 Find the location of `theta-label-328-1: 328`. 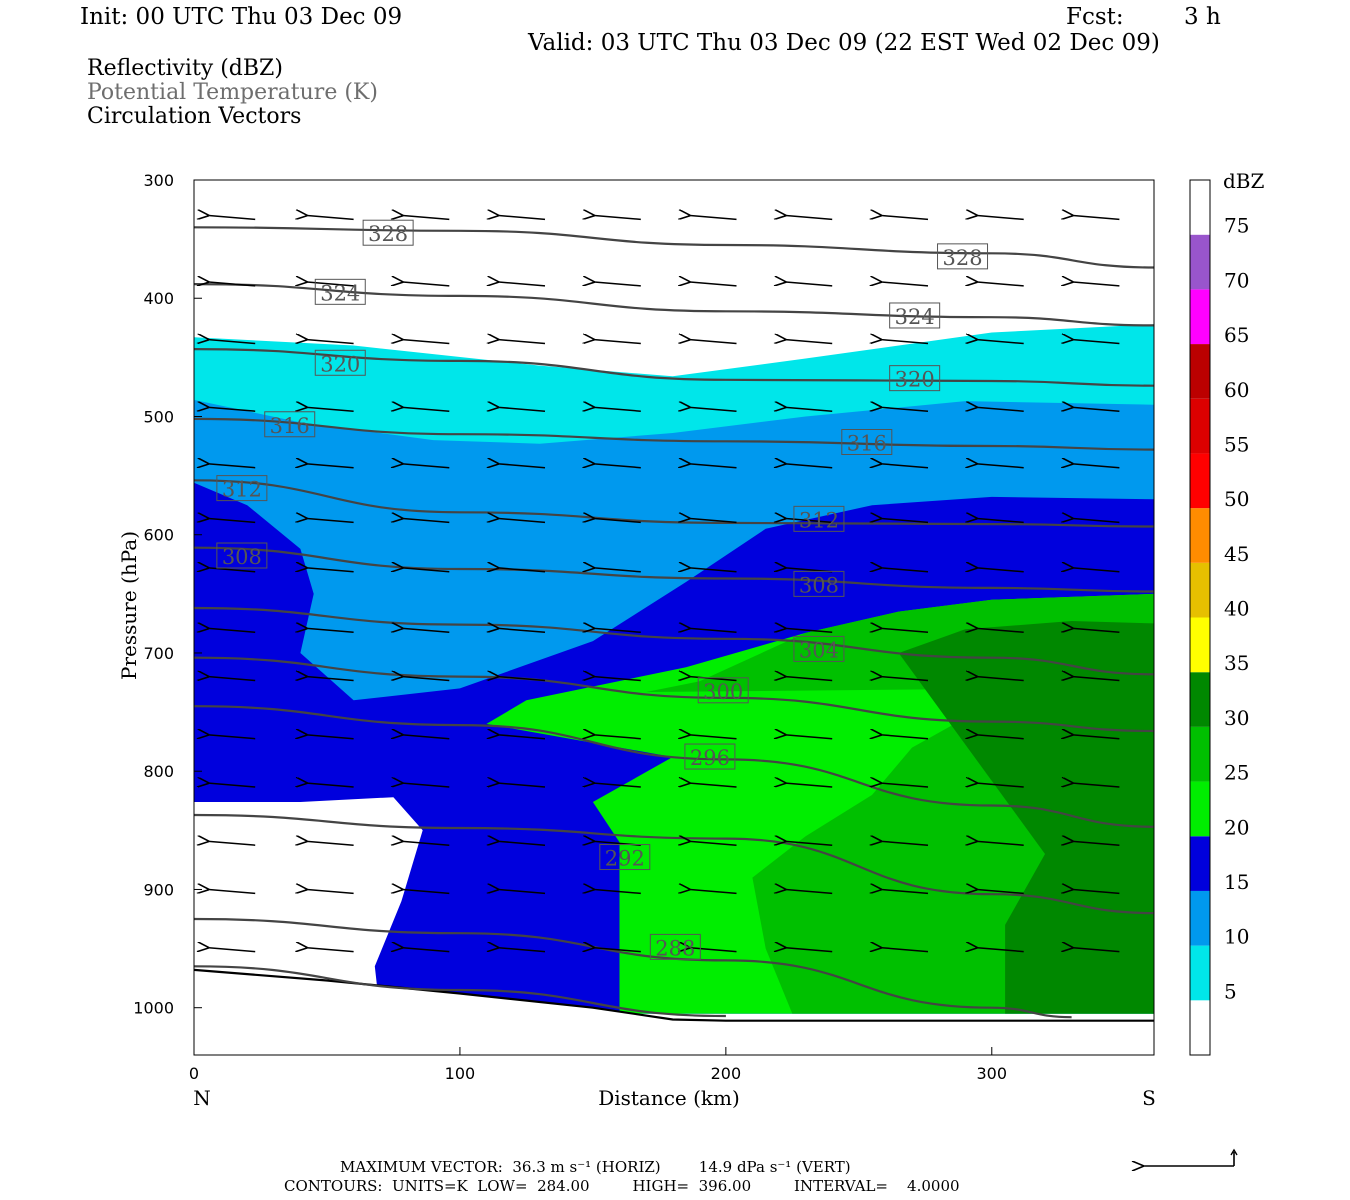

theta-label-328-1: 328 is located at coordinates (963, 256).